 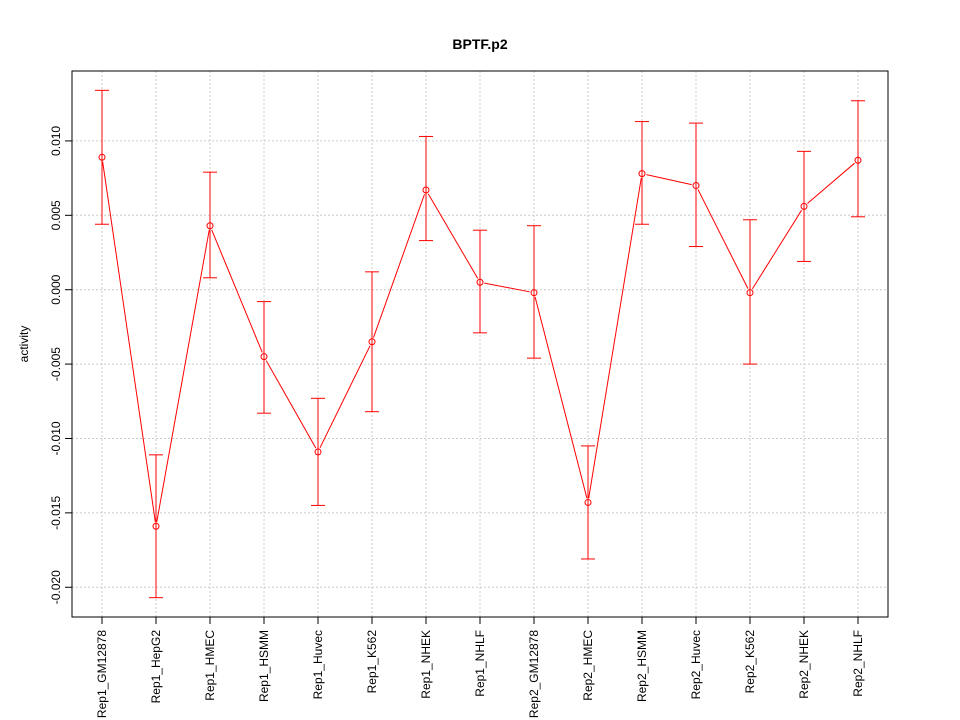 What do you see at coordinates (56, 289) in the screenshot?
I see `y-tick-label: 0.000` at bounding box center [56, 289].